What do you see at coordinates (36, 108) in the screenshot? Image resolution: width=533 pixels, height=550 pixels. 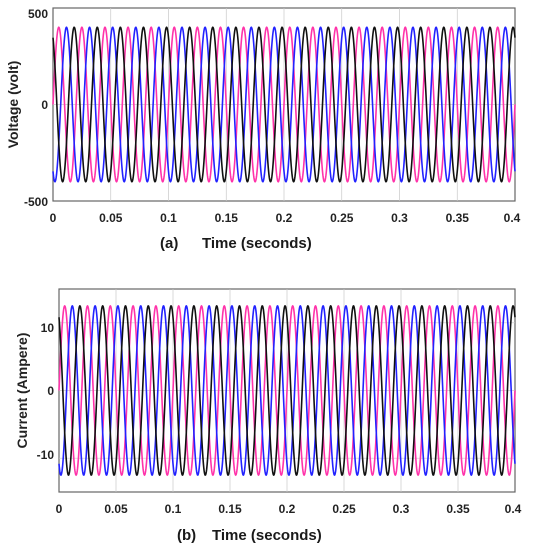 I see `voltage-y-ticks: 500 0 -500` at bounding box center [36, 108].